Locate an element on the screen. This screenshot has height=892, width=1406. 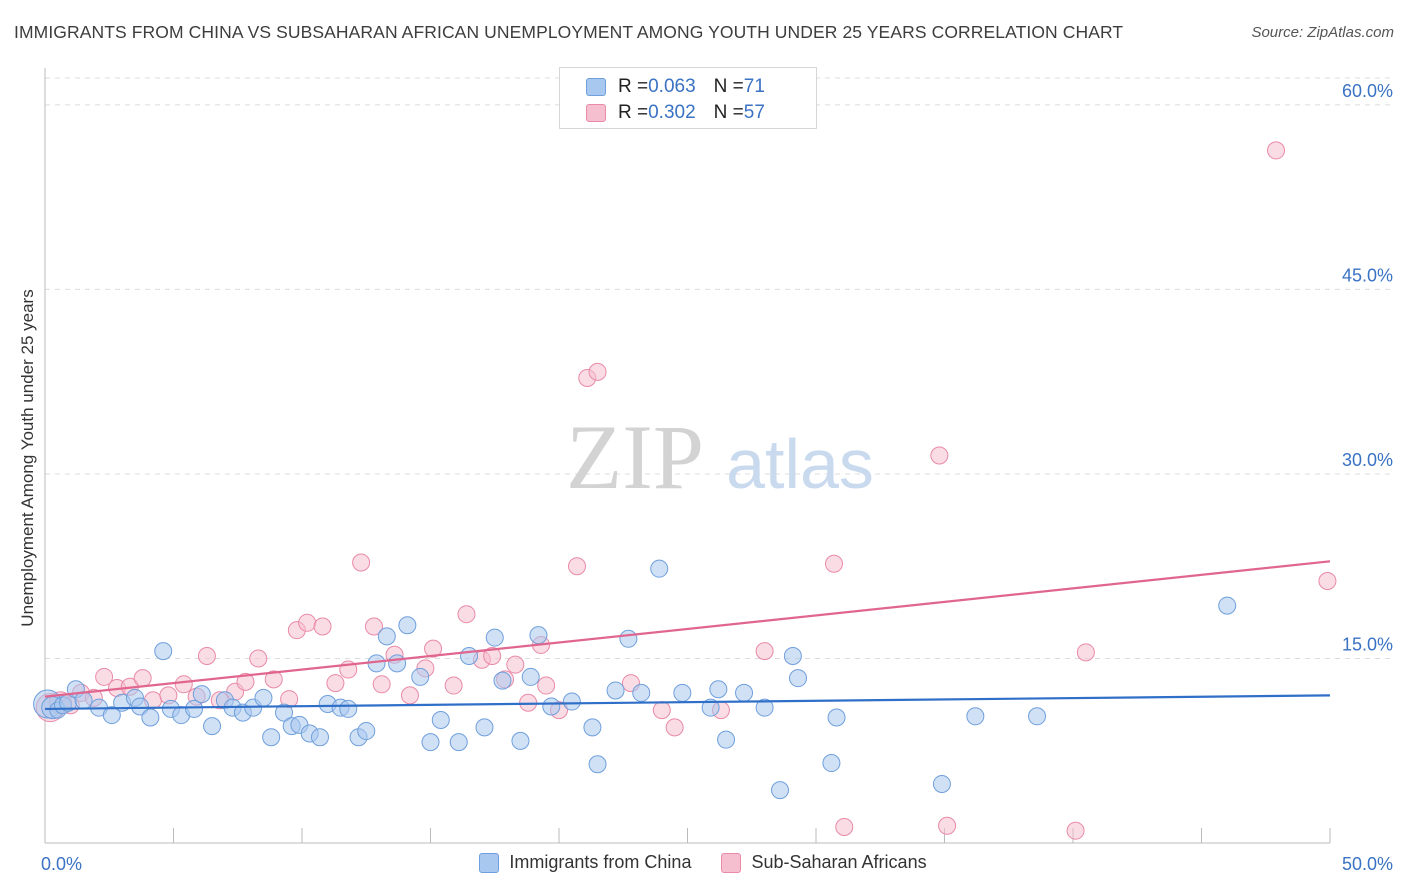
legend-row-china: R = 0.063 N = 71 is located at coordinates (675, 87).